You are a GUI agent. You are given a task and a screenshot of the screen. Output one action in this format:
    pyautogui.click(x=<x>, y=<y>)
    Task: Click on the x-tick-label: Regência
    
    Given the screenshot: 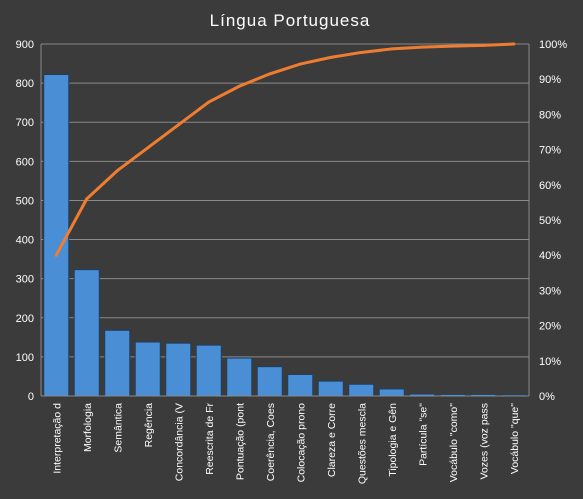 What is the action you would take?
    pyautogui.click(x=149, y=425)
    